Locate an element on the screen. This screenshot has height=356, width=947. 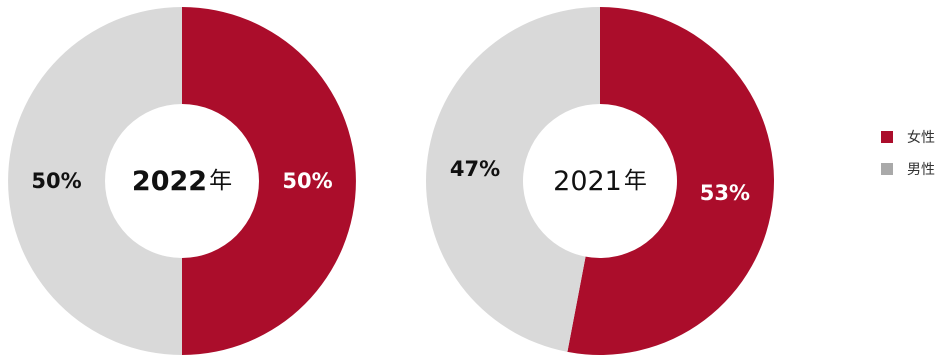
center-year-label: 2021年 is located at coordinates (600, 181).